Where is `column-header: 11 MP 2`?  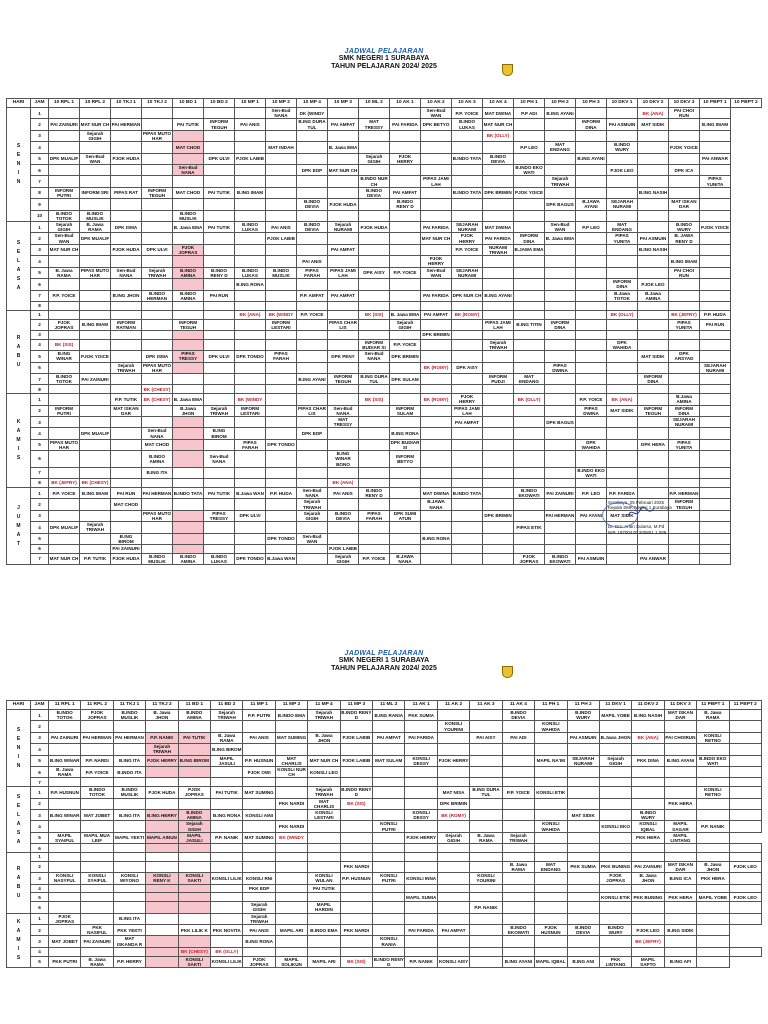 column-header: 11 MP 2 is located at coordinates (291, 705).